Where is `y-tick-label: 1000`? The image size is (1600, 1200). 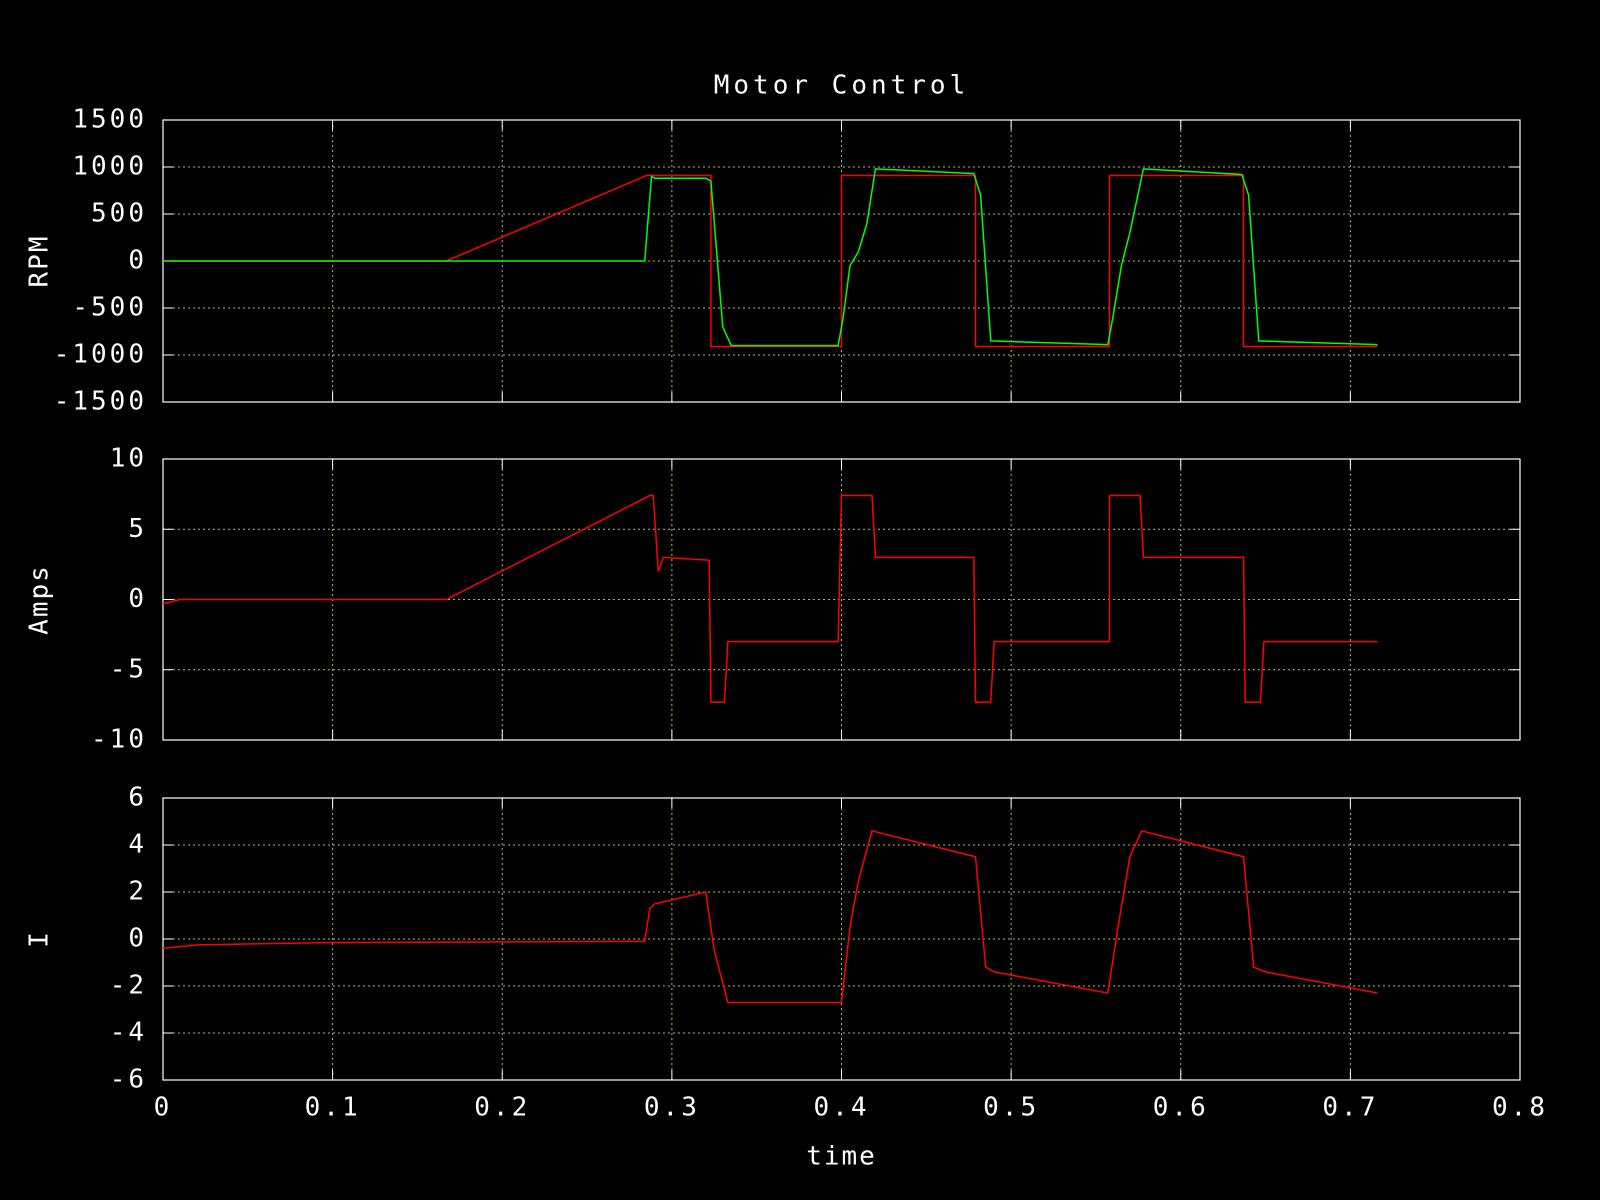 y-tick-label: 1000 is located at coordinates (109, 167).